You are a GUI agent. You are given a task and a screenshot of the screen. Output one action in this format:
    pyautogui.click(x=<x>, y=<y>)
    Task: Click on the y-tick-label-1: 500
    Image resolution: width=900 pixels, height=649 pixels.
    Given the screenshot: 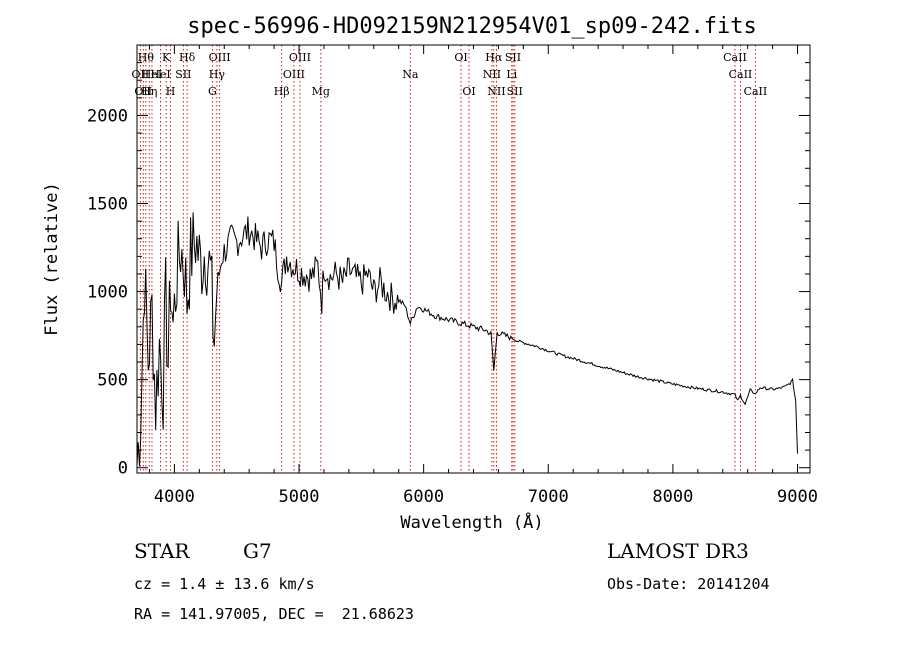 What is the action you would take?
    pyautogui.click(x=112, y=381)
    